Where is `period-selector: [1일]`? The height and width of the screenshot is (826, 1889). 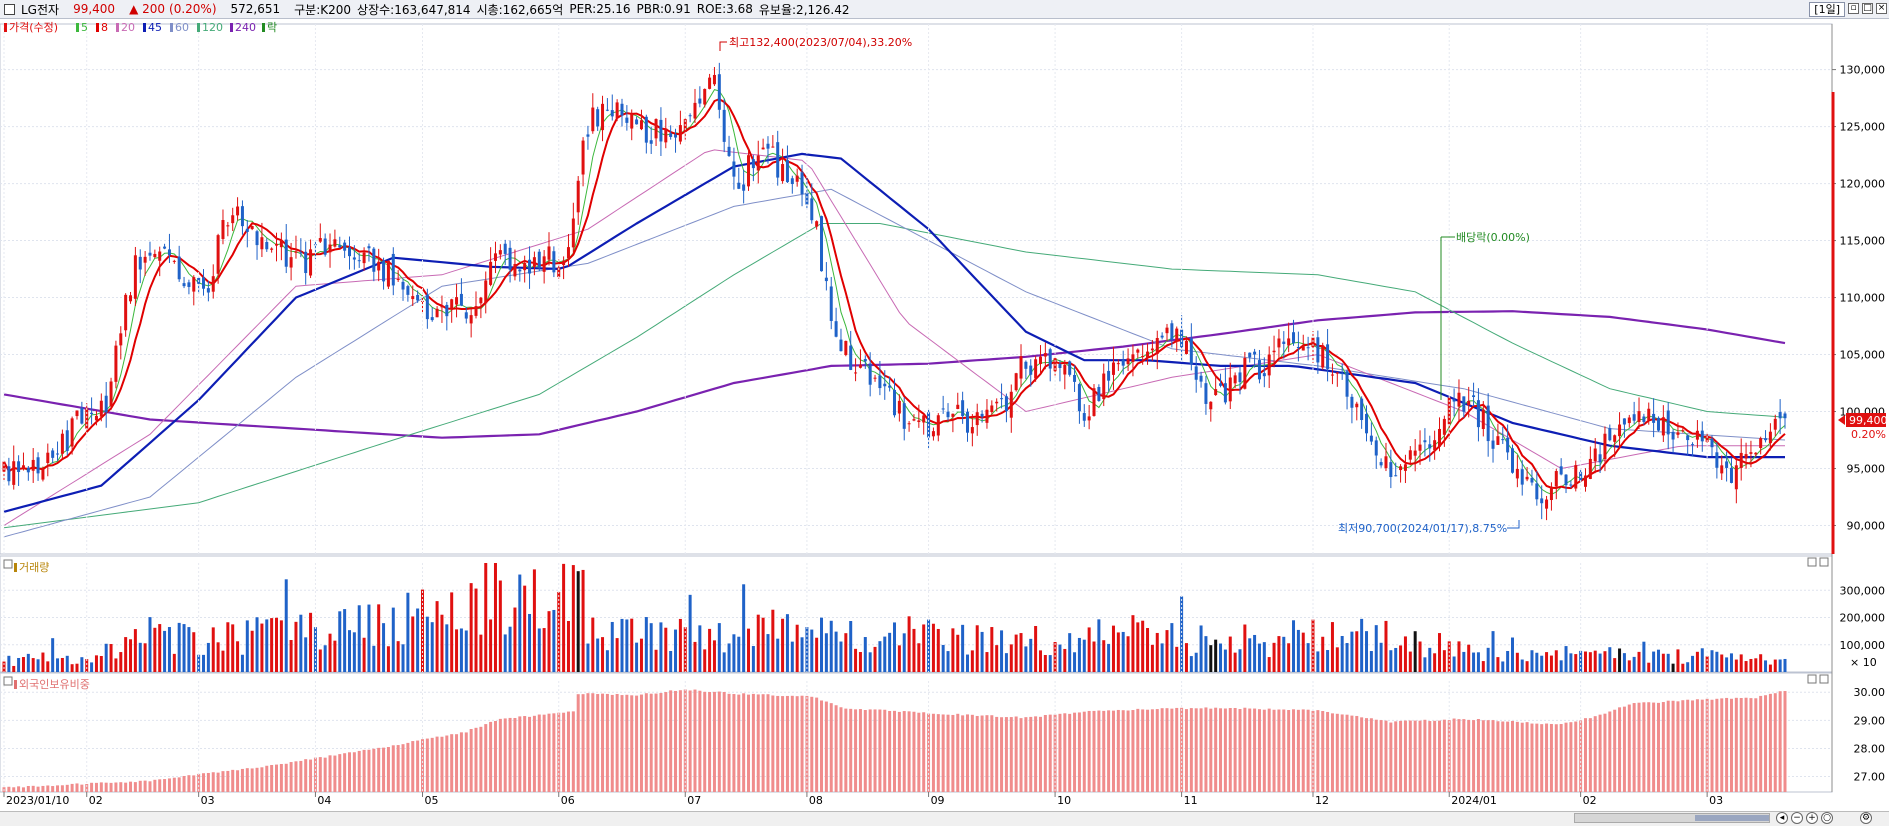
period-selector: [1일] is located at coordinates (1827, 9).